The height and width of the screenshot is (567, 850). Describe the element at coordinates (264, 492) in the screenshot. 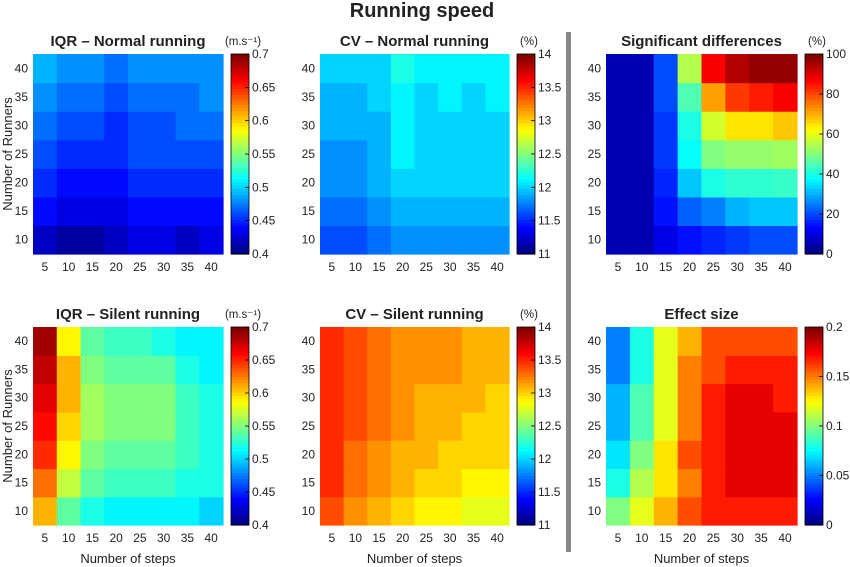

I see `colorbar-tick-label: 0.45` at that location.